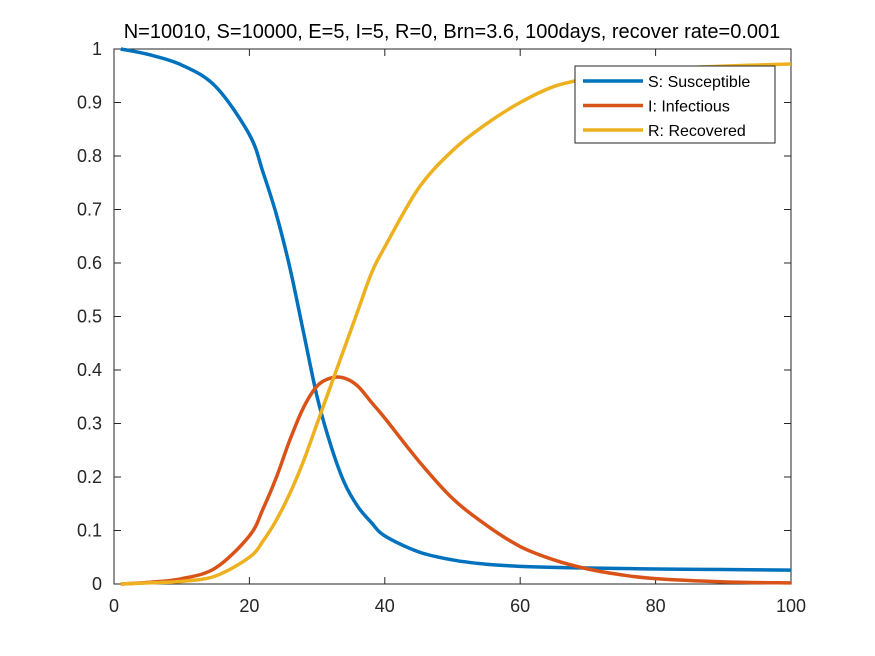 The height and width of the screenshot is (656, 875). What do you see at coordinates (97, 49) in the screenshot?
I see `y-tick-label: 1` at bounding box center [97, 49].